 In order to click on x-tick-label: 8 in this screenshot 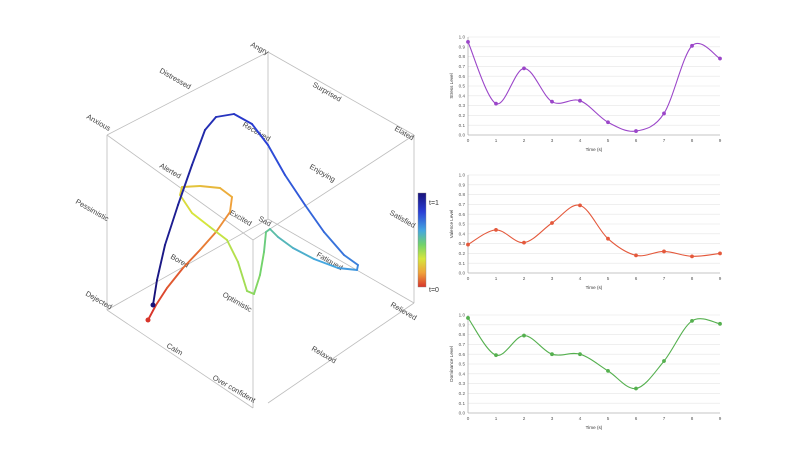, I will do `click(692, 418)`.